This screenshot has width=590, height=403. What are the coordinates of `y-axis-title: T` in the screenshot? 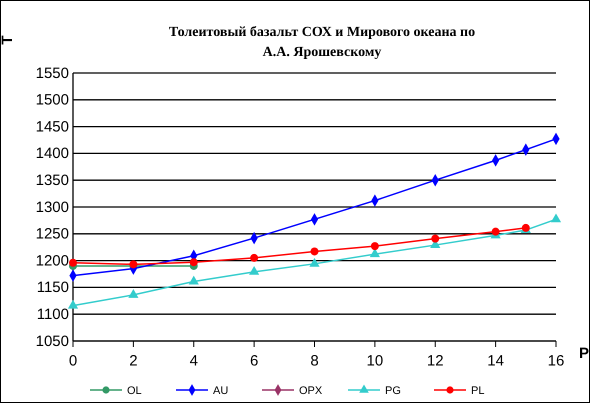 It's located at (8, 40).